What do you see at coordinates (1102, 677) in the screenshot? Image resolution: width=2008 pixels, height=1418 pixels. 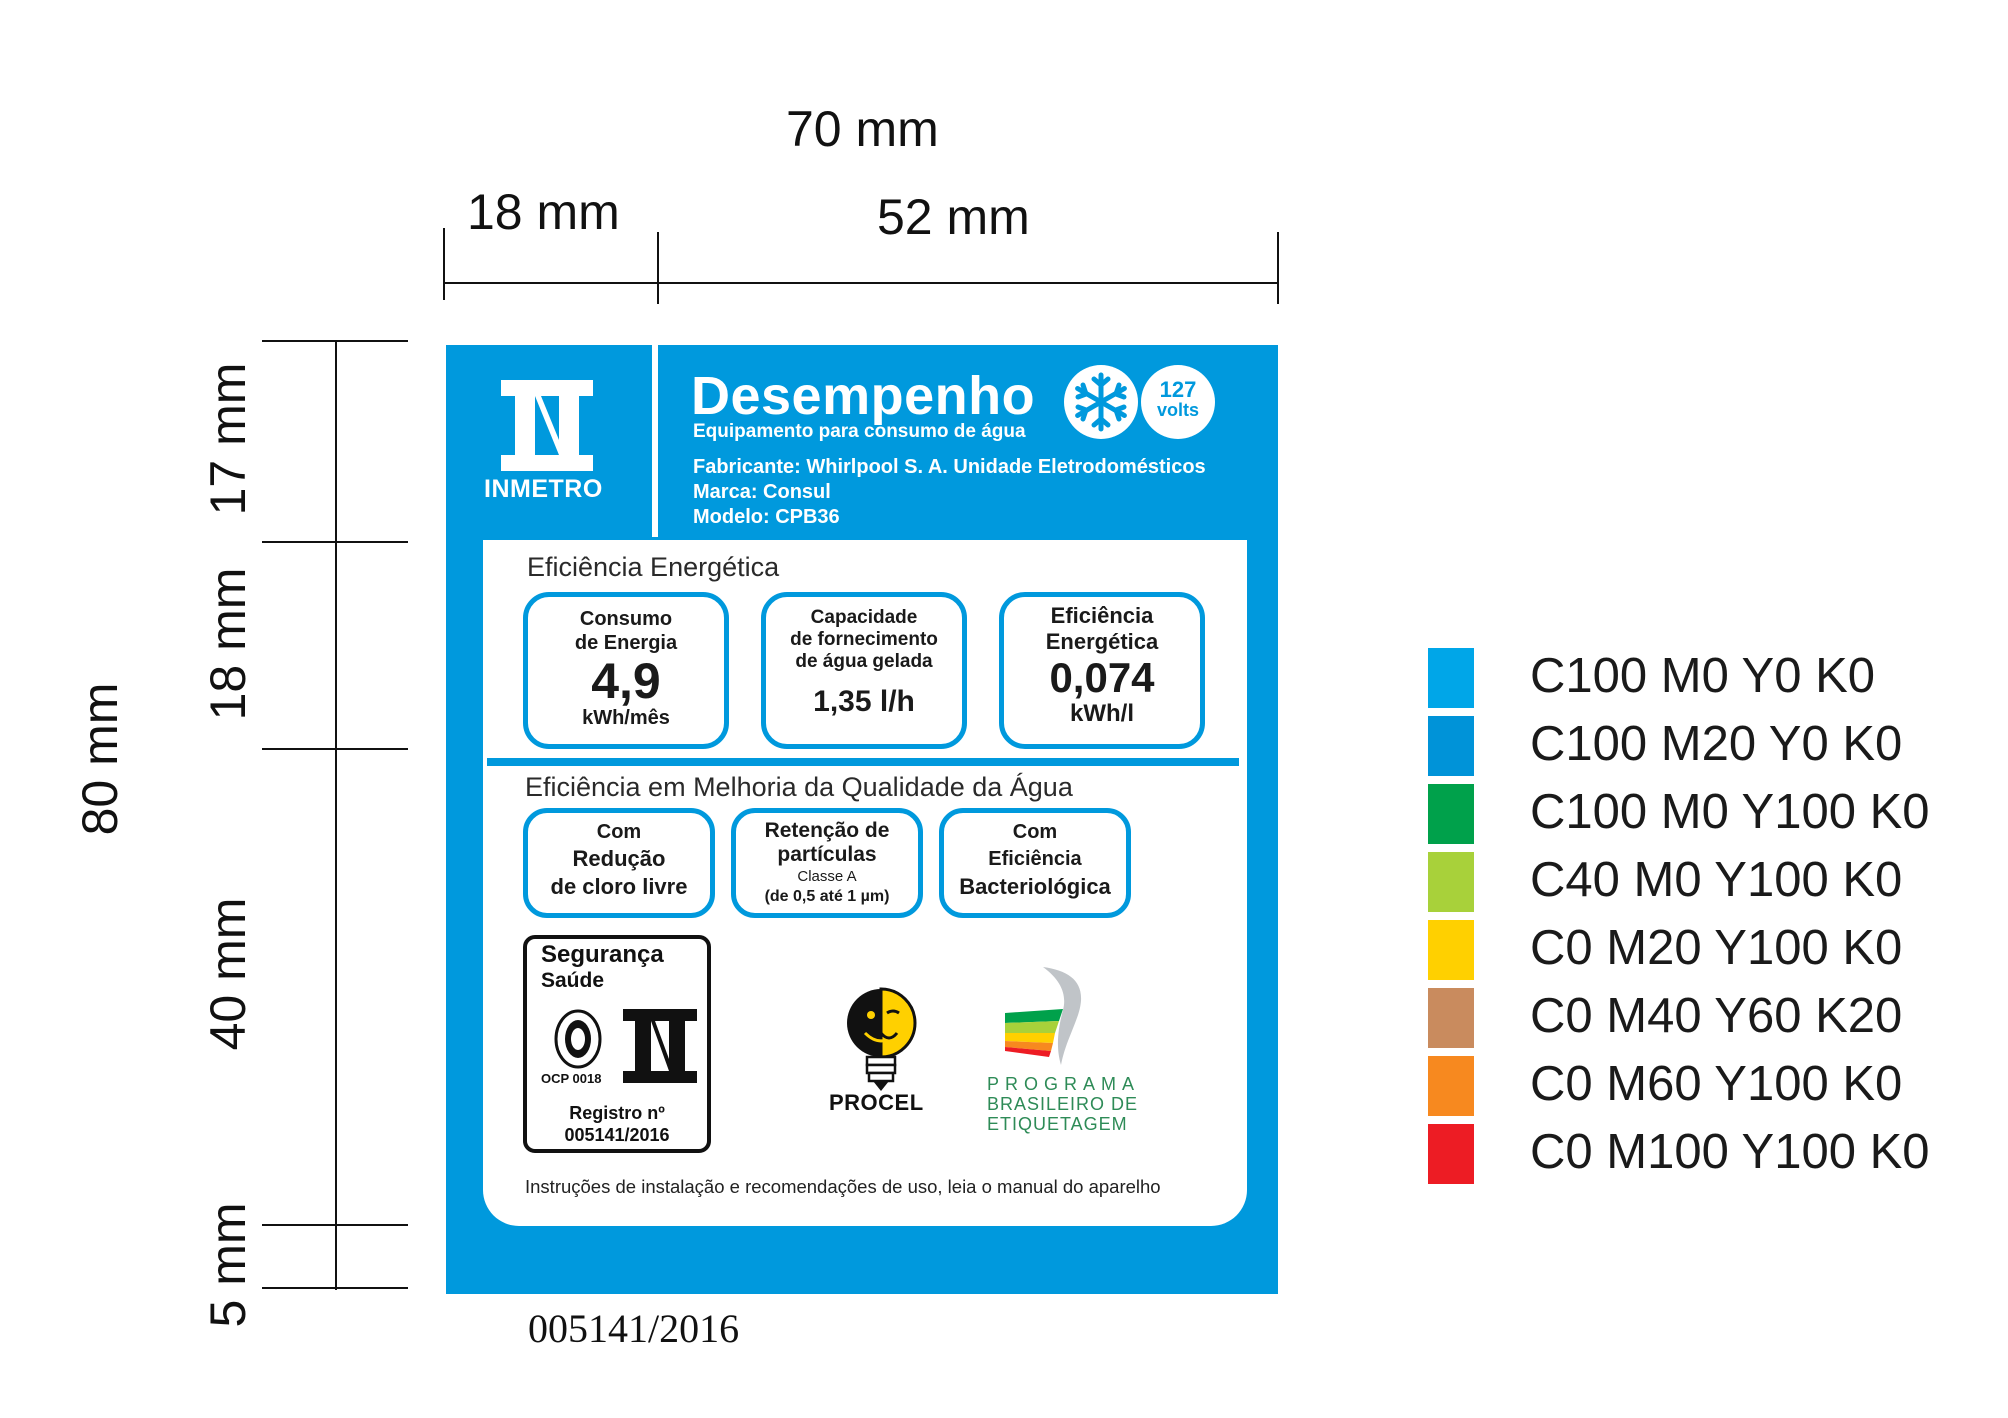 I see `energy-efficiency-value: 0,074` at bounding box center [1102, 677].